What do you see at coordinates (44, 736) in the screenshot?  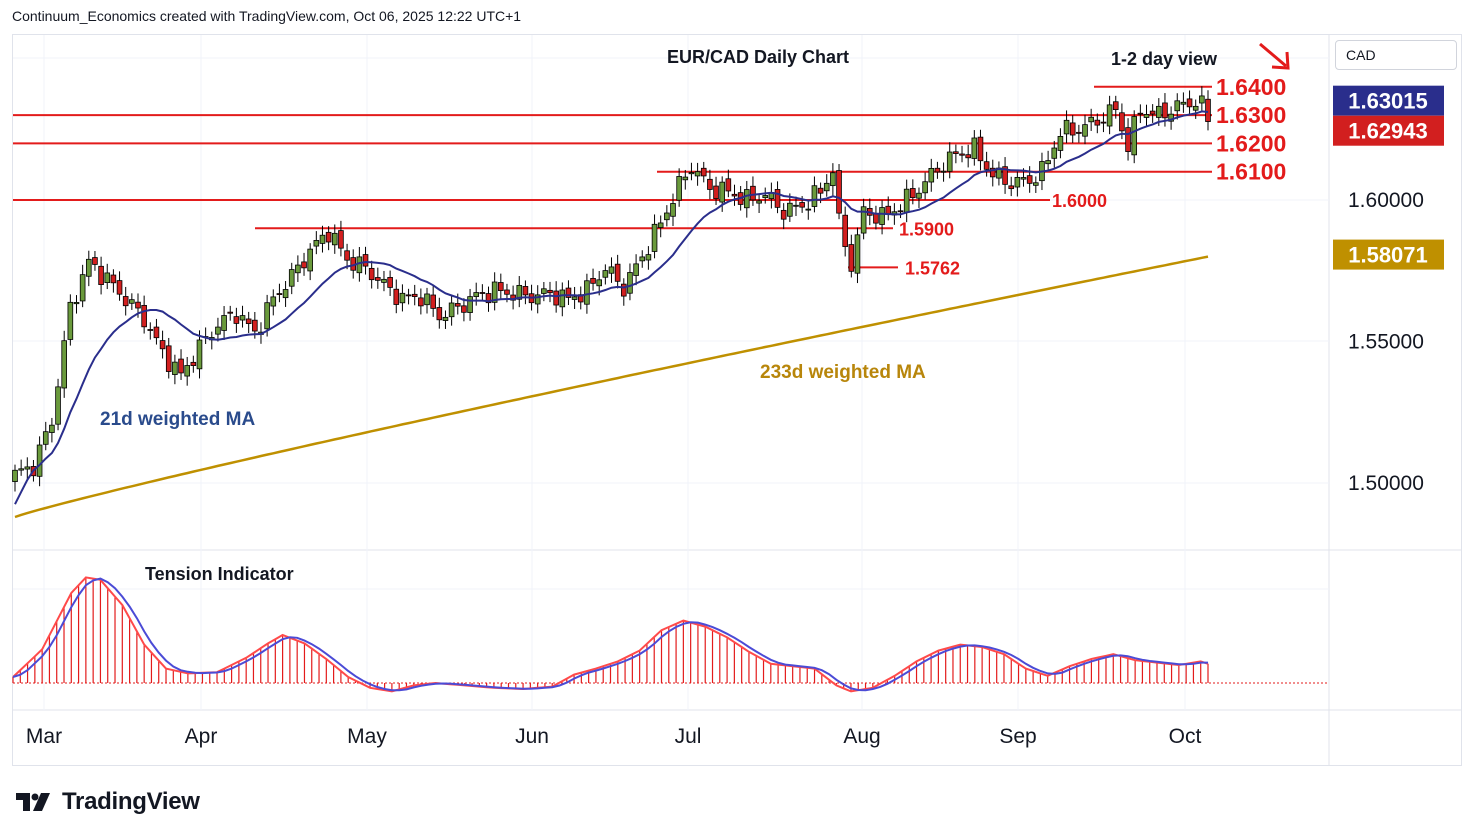 I see `x-axis-tick-label: Mar` at bounding box center [44, 736].